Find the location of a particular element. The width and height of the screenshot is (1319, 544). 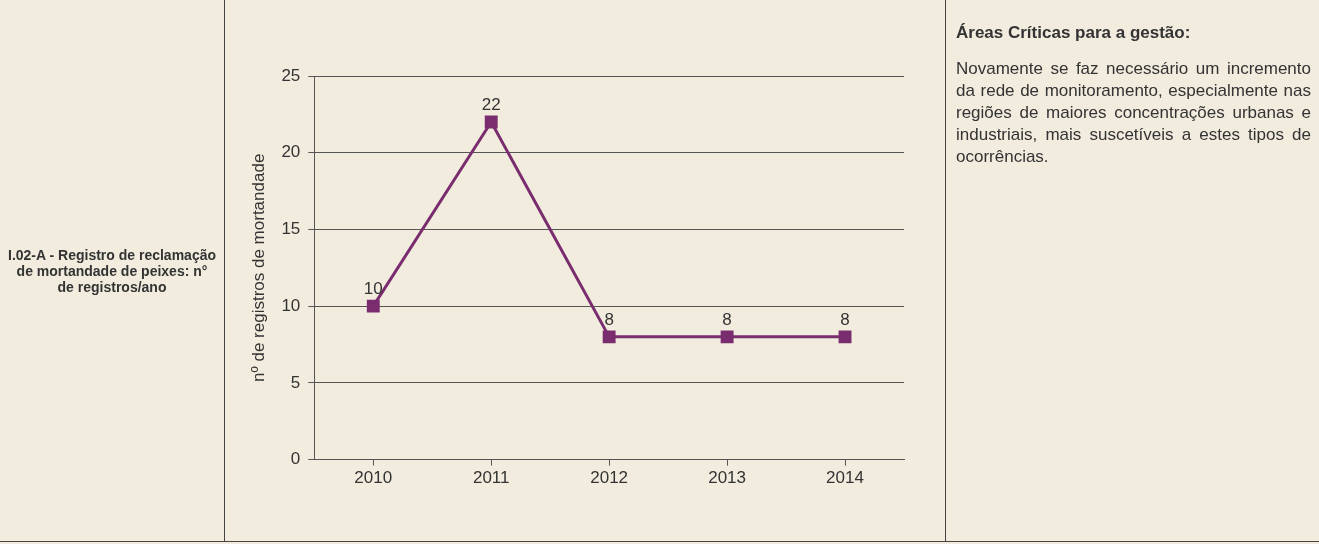

x-tick-label: 2011 is located at coordinates (491, 478).